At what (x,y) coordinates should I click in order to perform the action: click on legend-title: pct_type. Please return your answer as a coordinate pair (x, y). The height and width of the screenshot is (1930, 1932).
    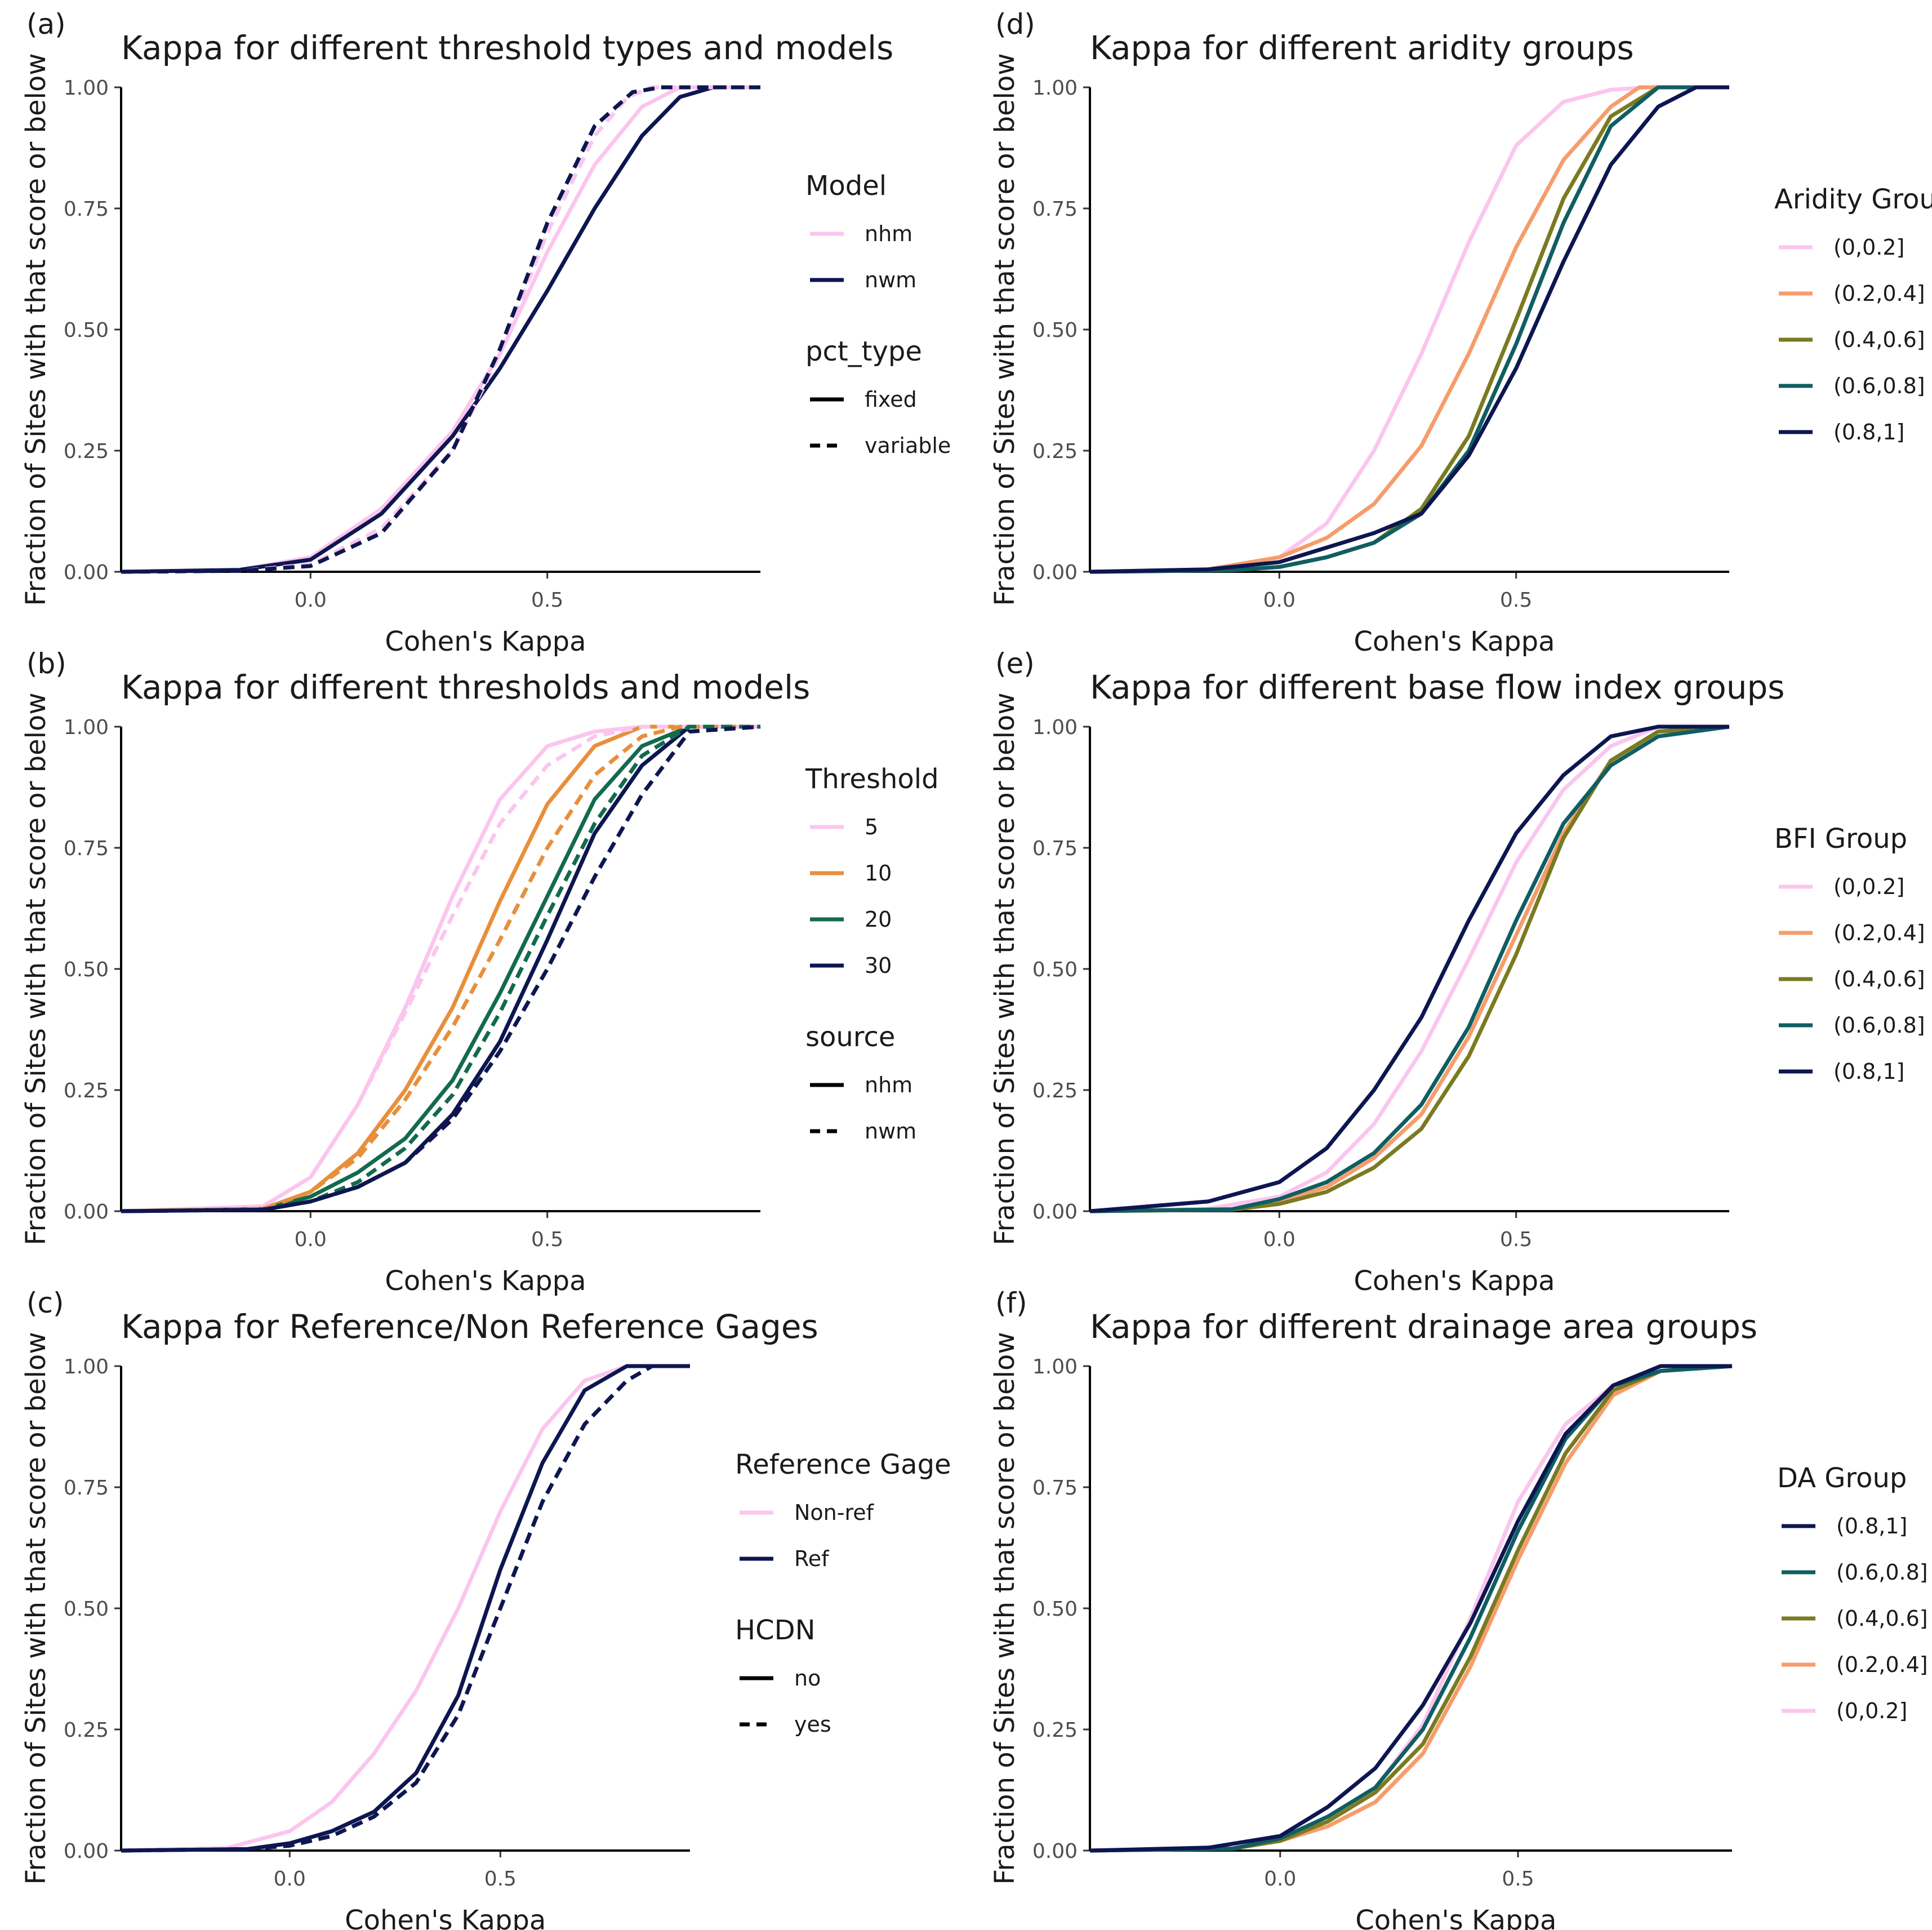
    Looking at the image, I should click on (863, 351).